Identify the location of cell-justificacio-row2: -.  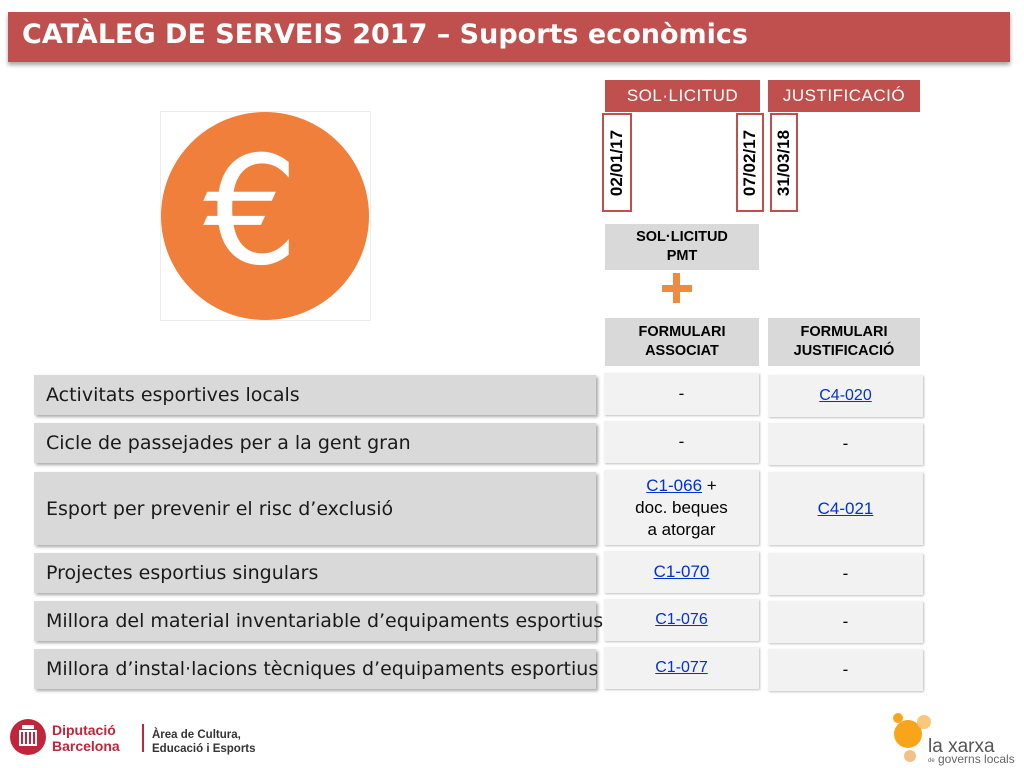
(845, 444).